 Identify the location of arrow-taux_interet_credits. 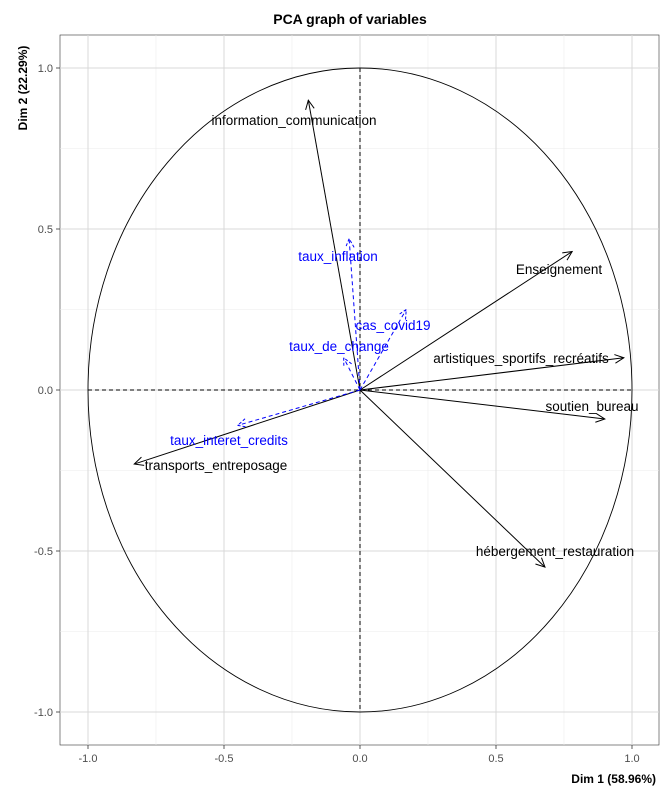
(298, 408).